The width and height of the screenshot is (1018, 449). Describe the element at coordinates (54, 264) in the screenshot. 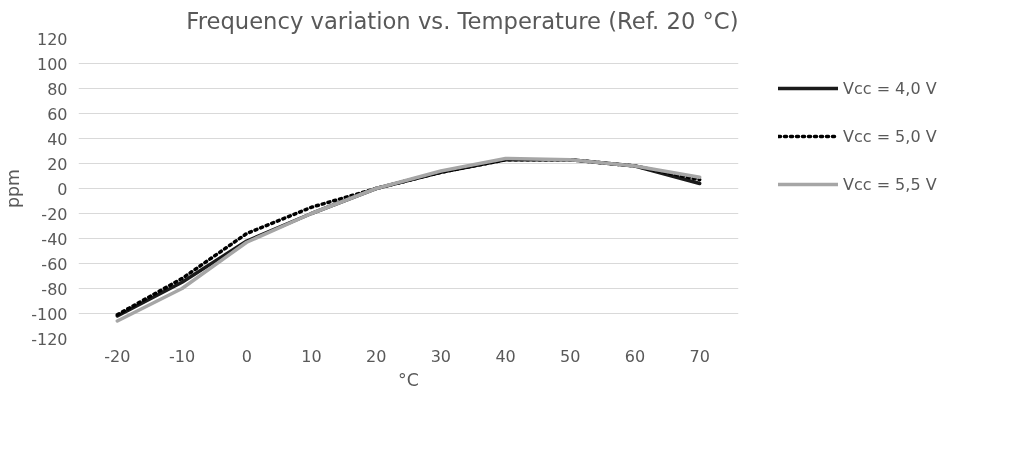

I see `y-tick-label: -60` at that location.